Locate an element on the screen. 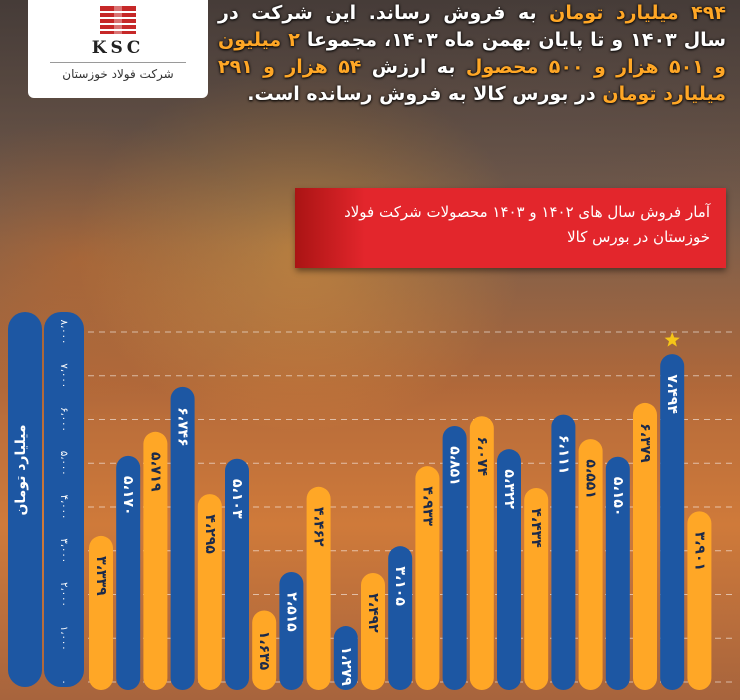 Image resolution: width=740 pixels, height=700 pixels. bar-value-label: ۳،۹۰۱ is located at coordinates (699, 552).